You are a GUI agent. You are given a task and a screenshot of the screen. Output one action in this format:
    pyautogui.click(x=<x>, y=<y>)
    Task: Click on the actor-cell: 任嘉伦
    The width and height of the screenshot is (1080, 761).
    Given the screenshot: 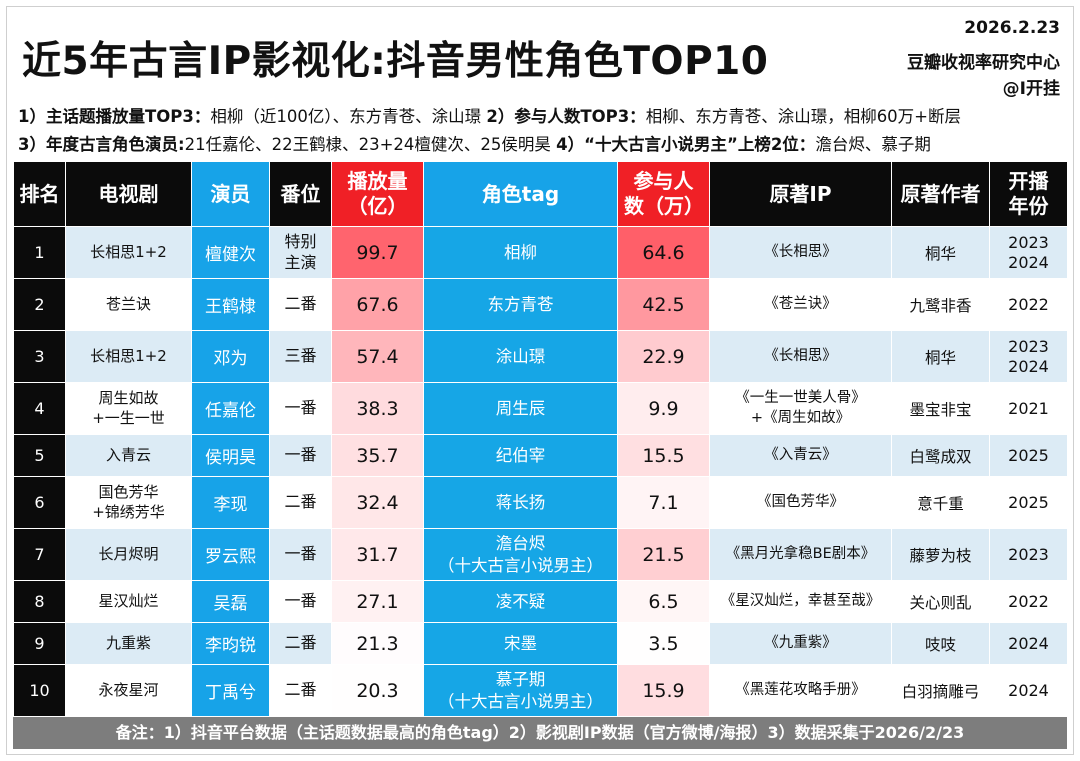 What is the action you would take?
    pyautogui.click(x=230, y=408)
    